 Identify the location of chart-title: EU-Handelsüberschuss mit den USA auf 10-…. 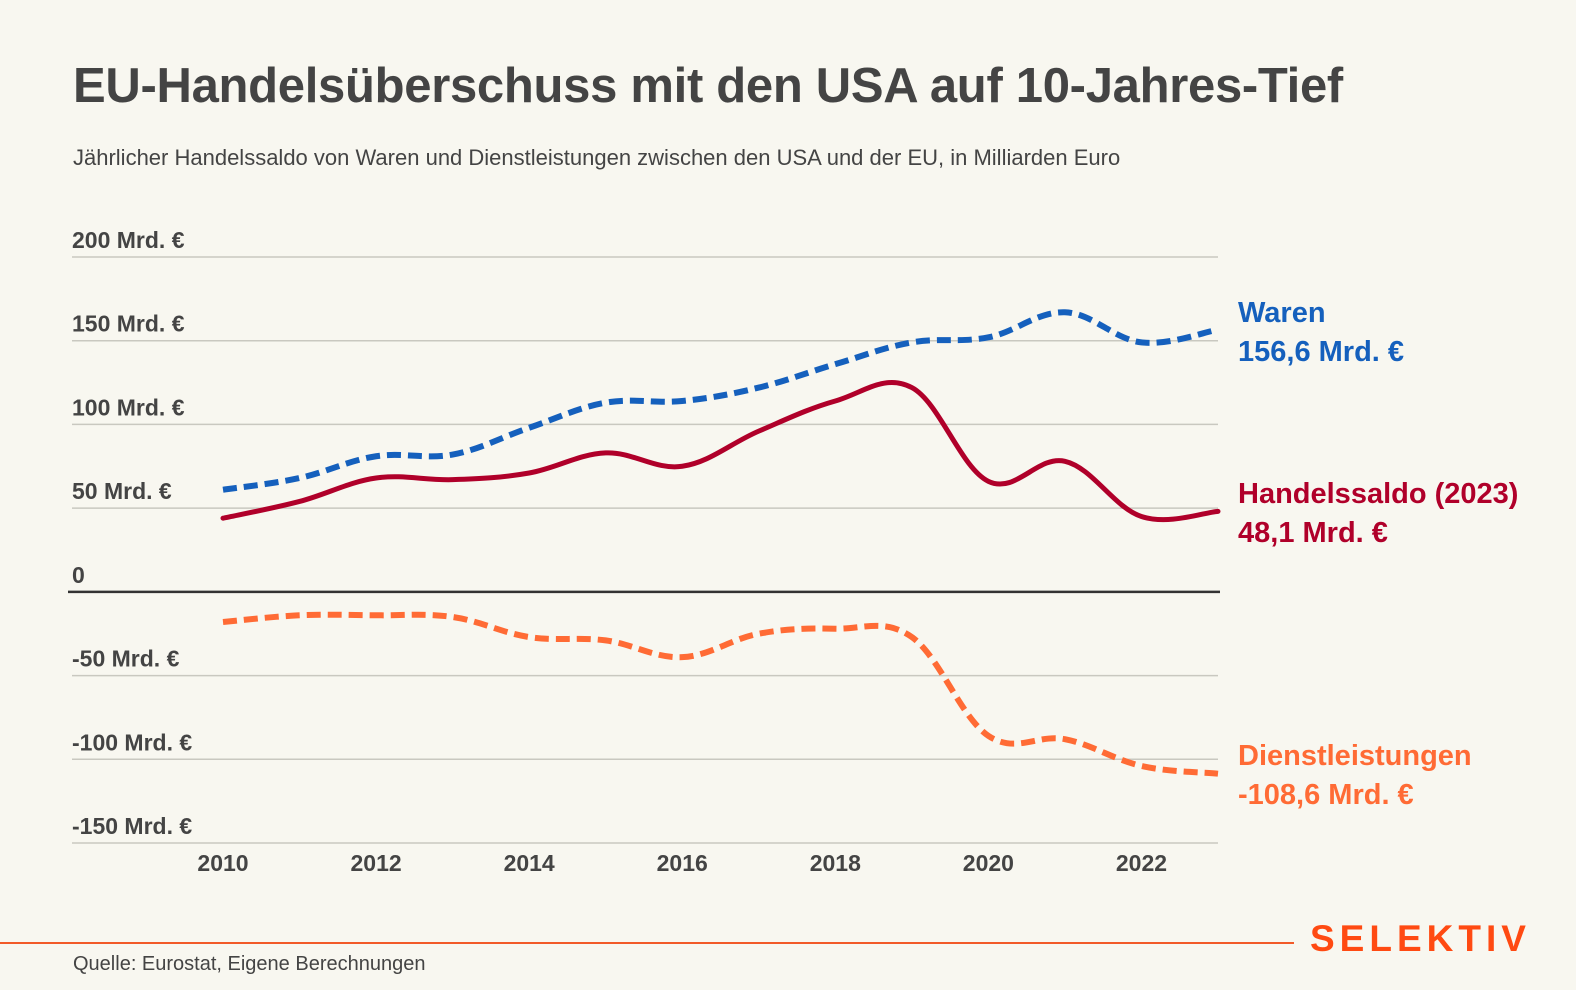
(708, 86).